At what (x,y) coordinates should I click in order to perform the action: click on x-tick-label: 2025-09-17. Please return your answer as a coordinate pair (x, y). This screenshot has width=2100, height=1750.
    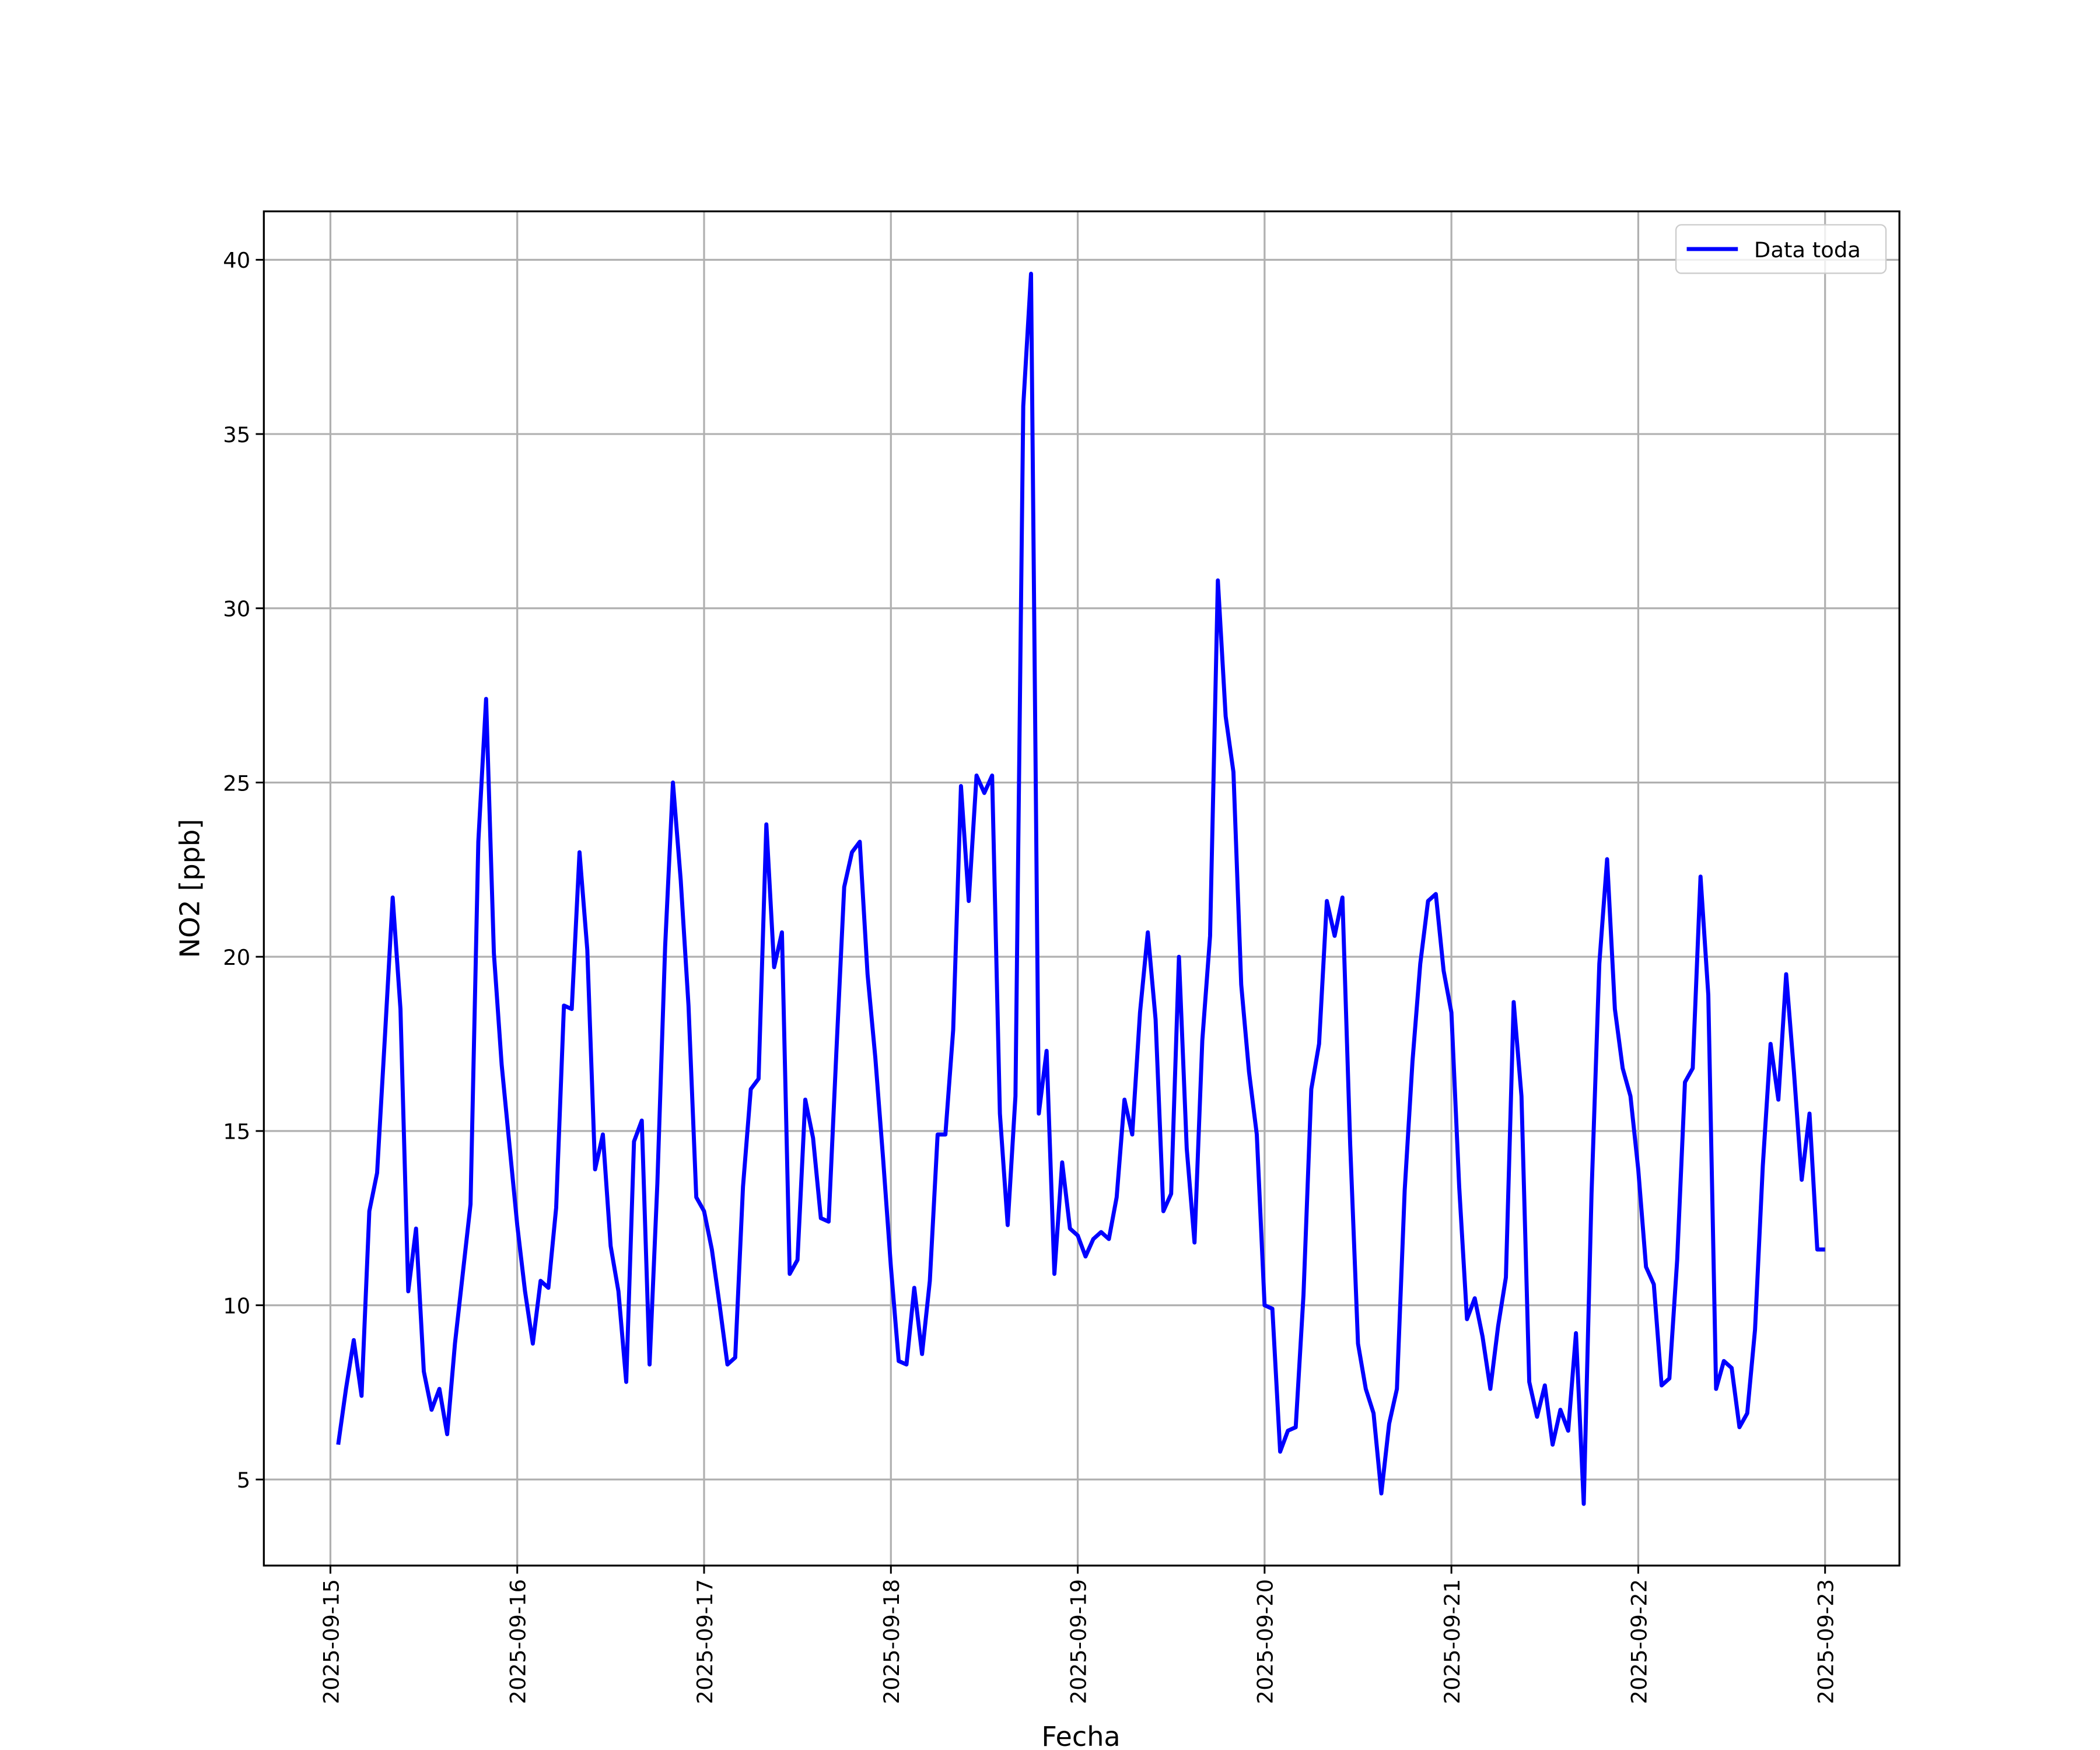
    Looking at the image, I should click on (705, 1641).